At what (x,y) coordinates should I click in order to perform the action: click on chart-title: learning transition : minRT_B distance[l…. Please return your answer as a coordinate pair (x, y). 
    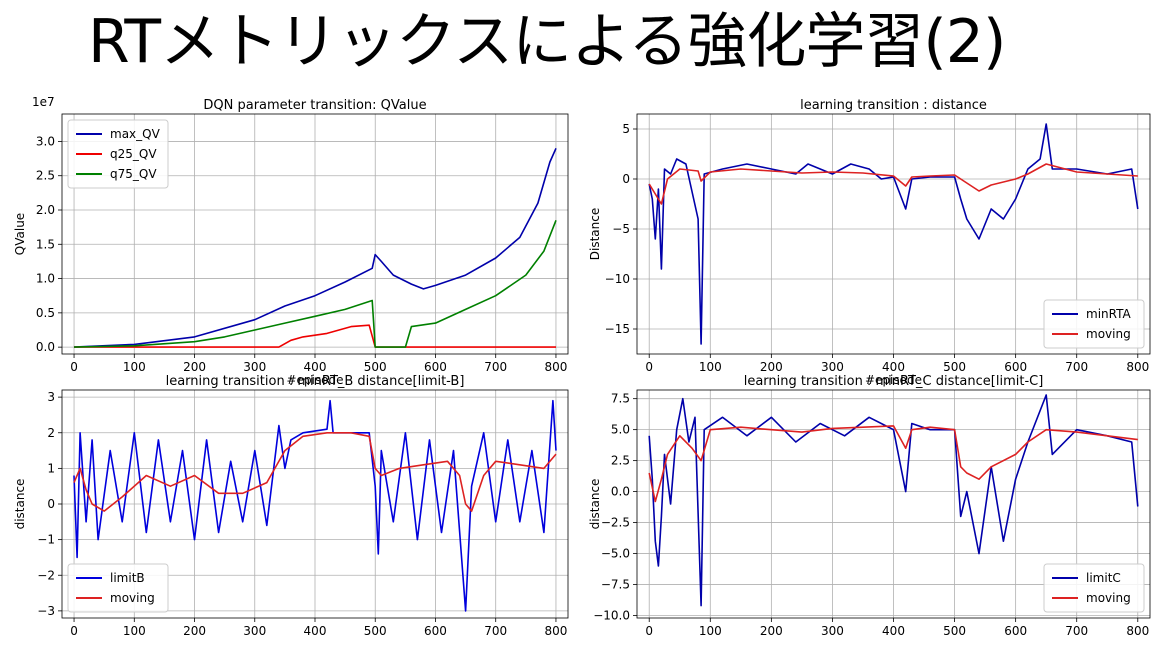
    Looking at the image, I should click on (315, 381).